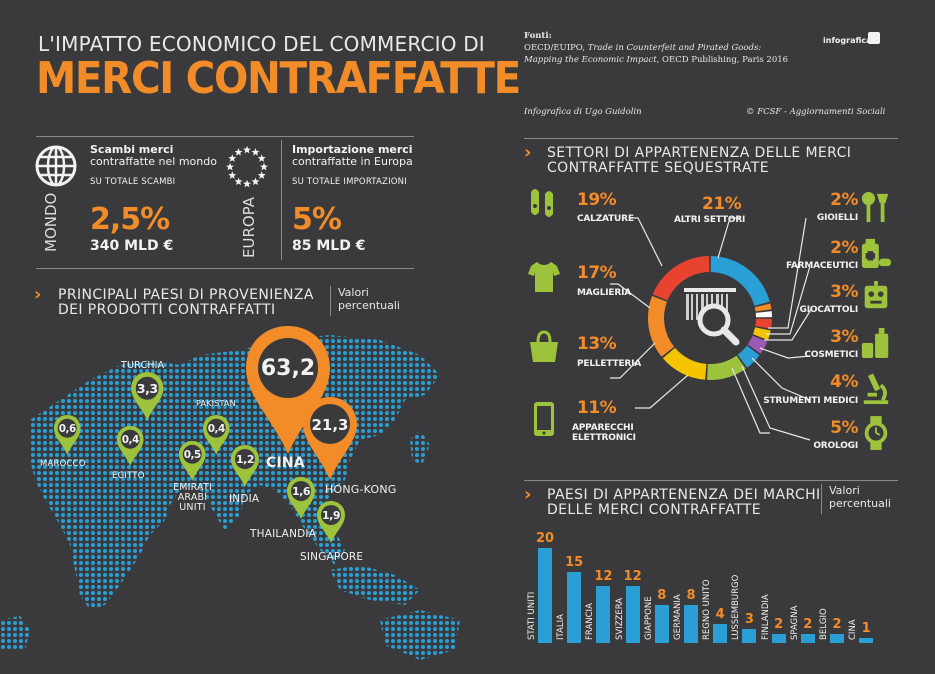 The height and width of the screenshot is (674, 935). Describe the element at coordinates (352, 161) in the screenshot. I see `europe-stat-subtitle: contraffatte in Europa` at that location.